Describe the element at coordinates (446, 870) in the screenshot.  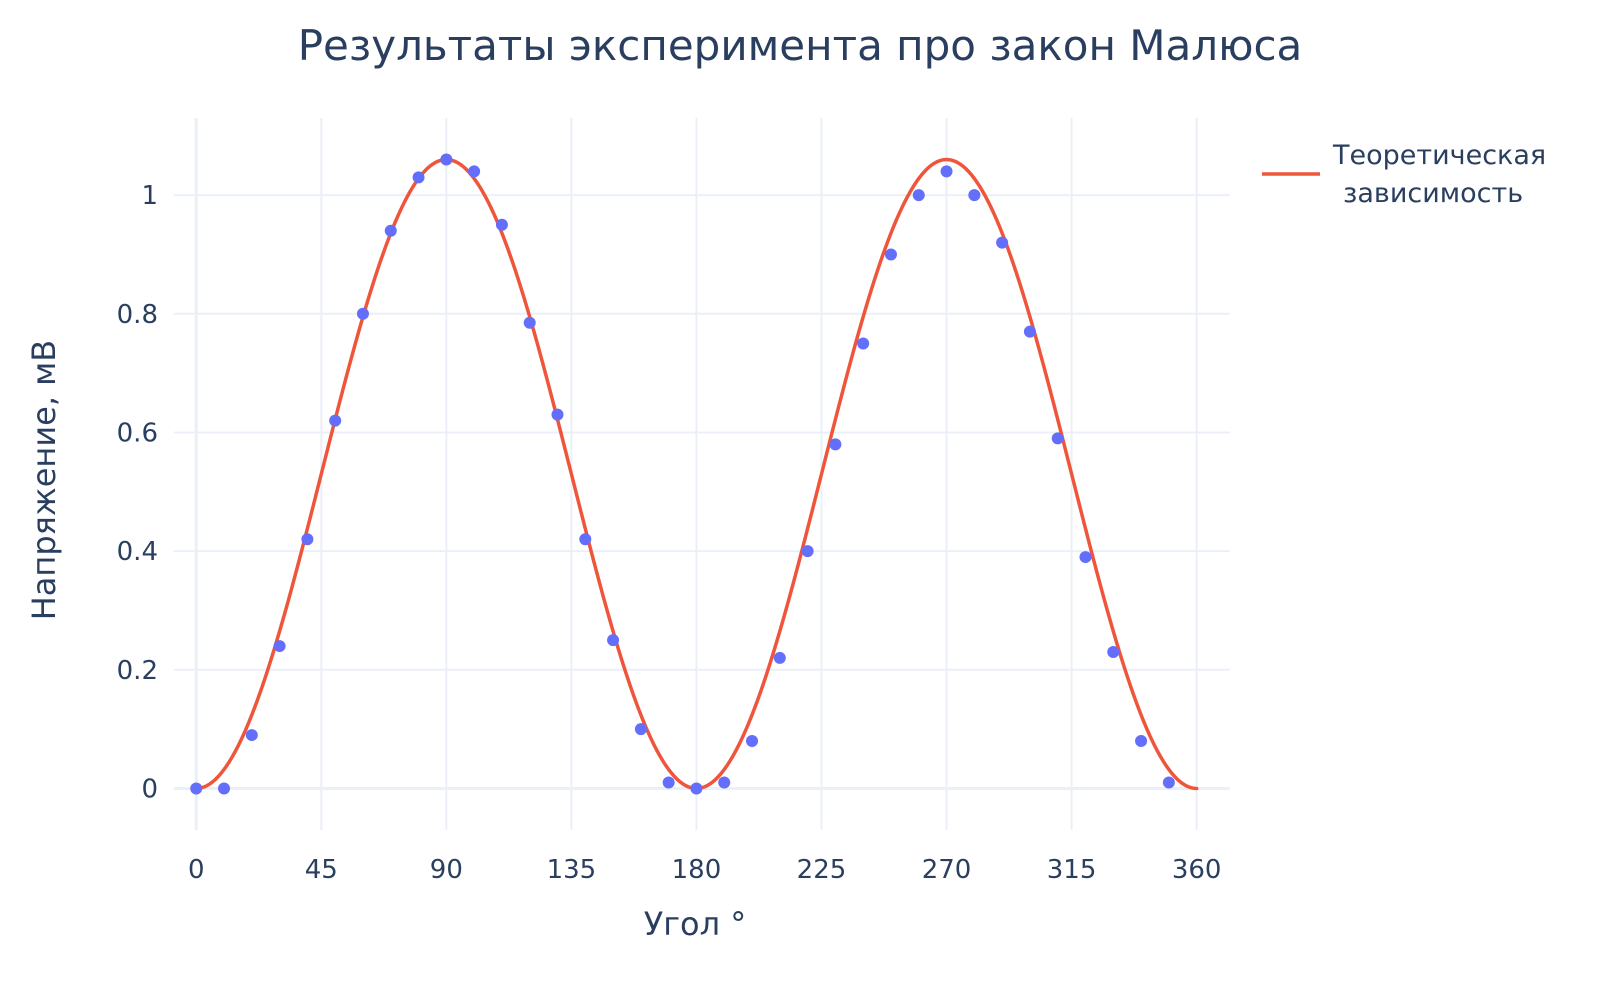
I see `x-tick-label: 90` at that location.